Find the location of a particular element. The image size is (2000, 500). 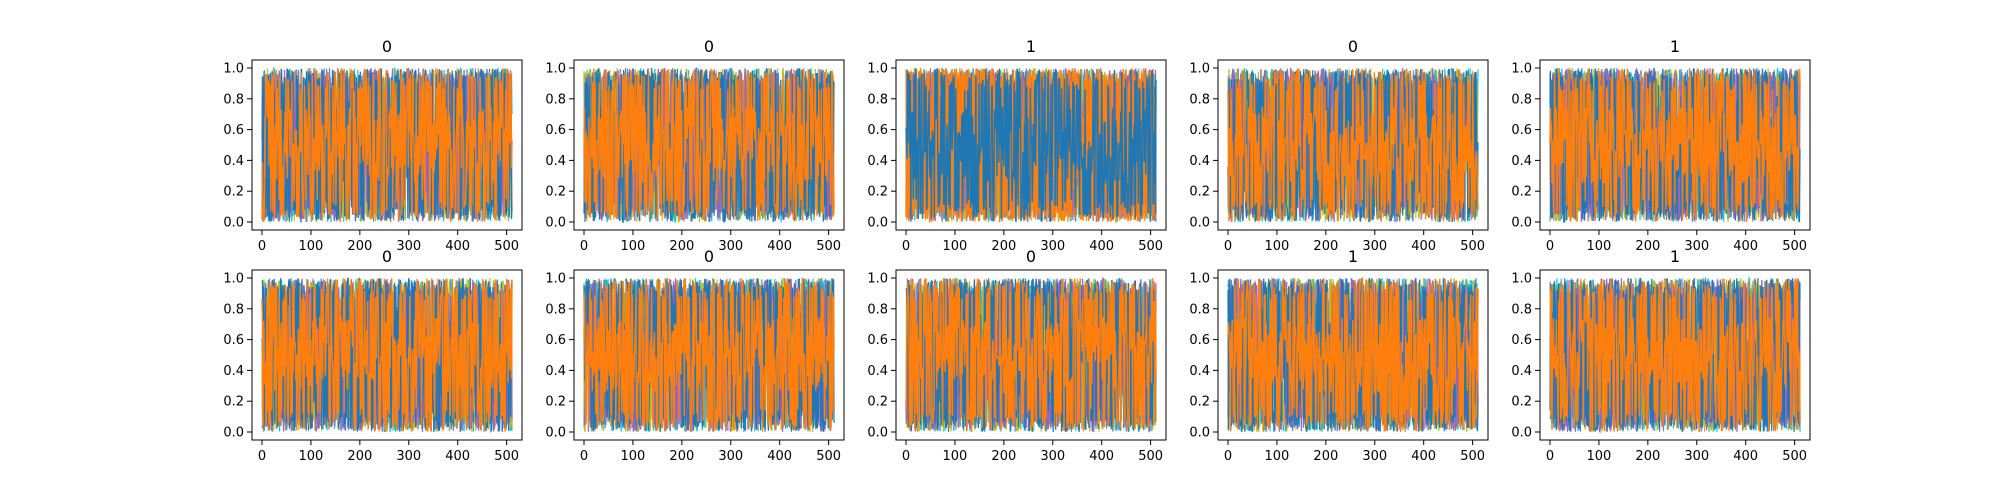

subplot-6: 0 100 200 300 400 500 0.0 0.2 0.4 0.6 0.8 1.0 0 is located at coordinates (695, 355).